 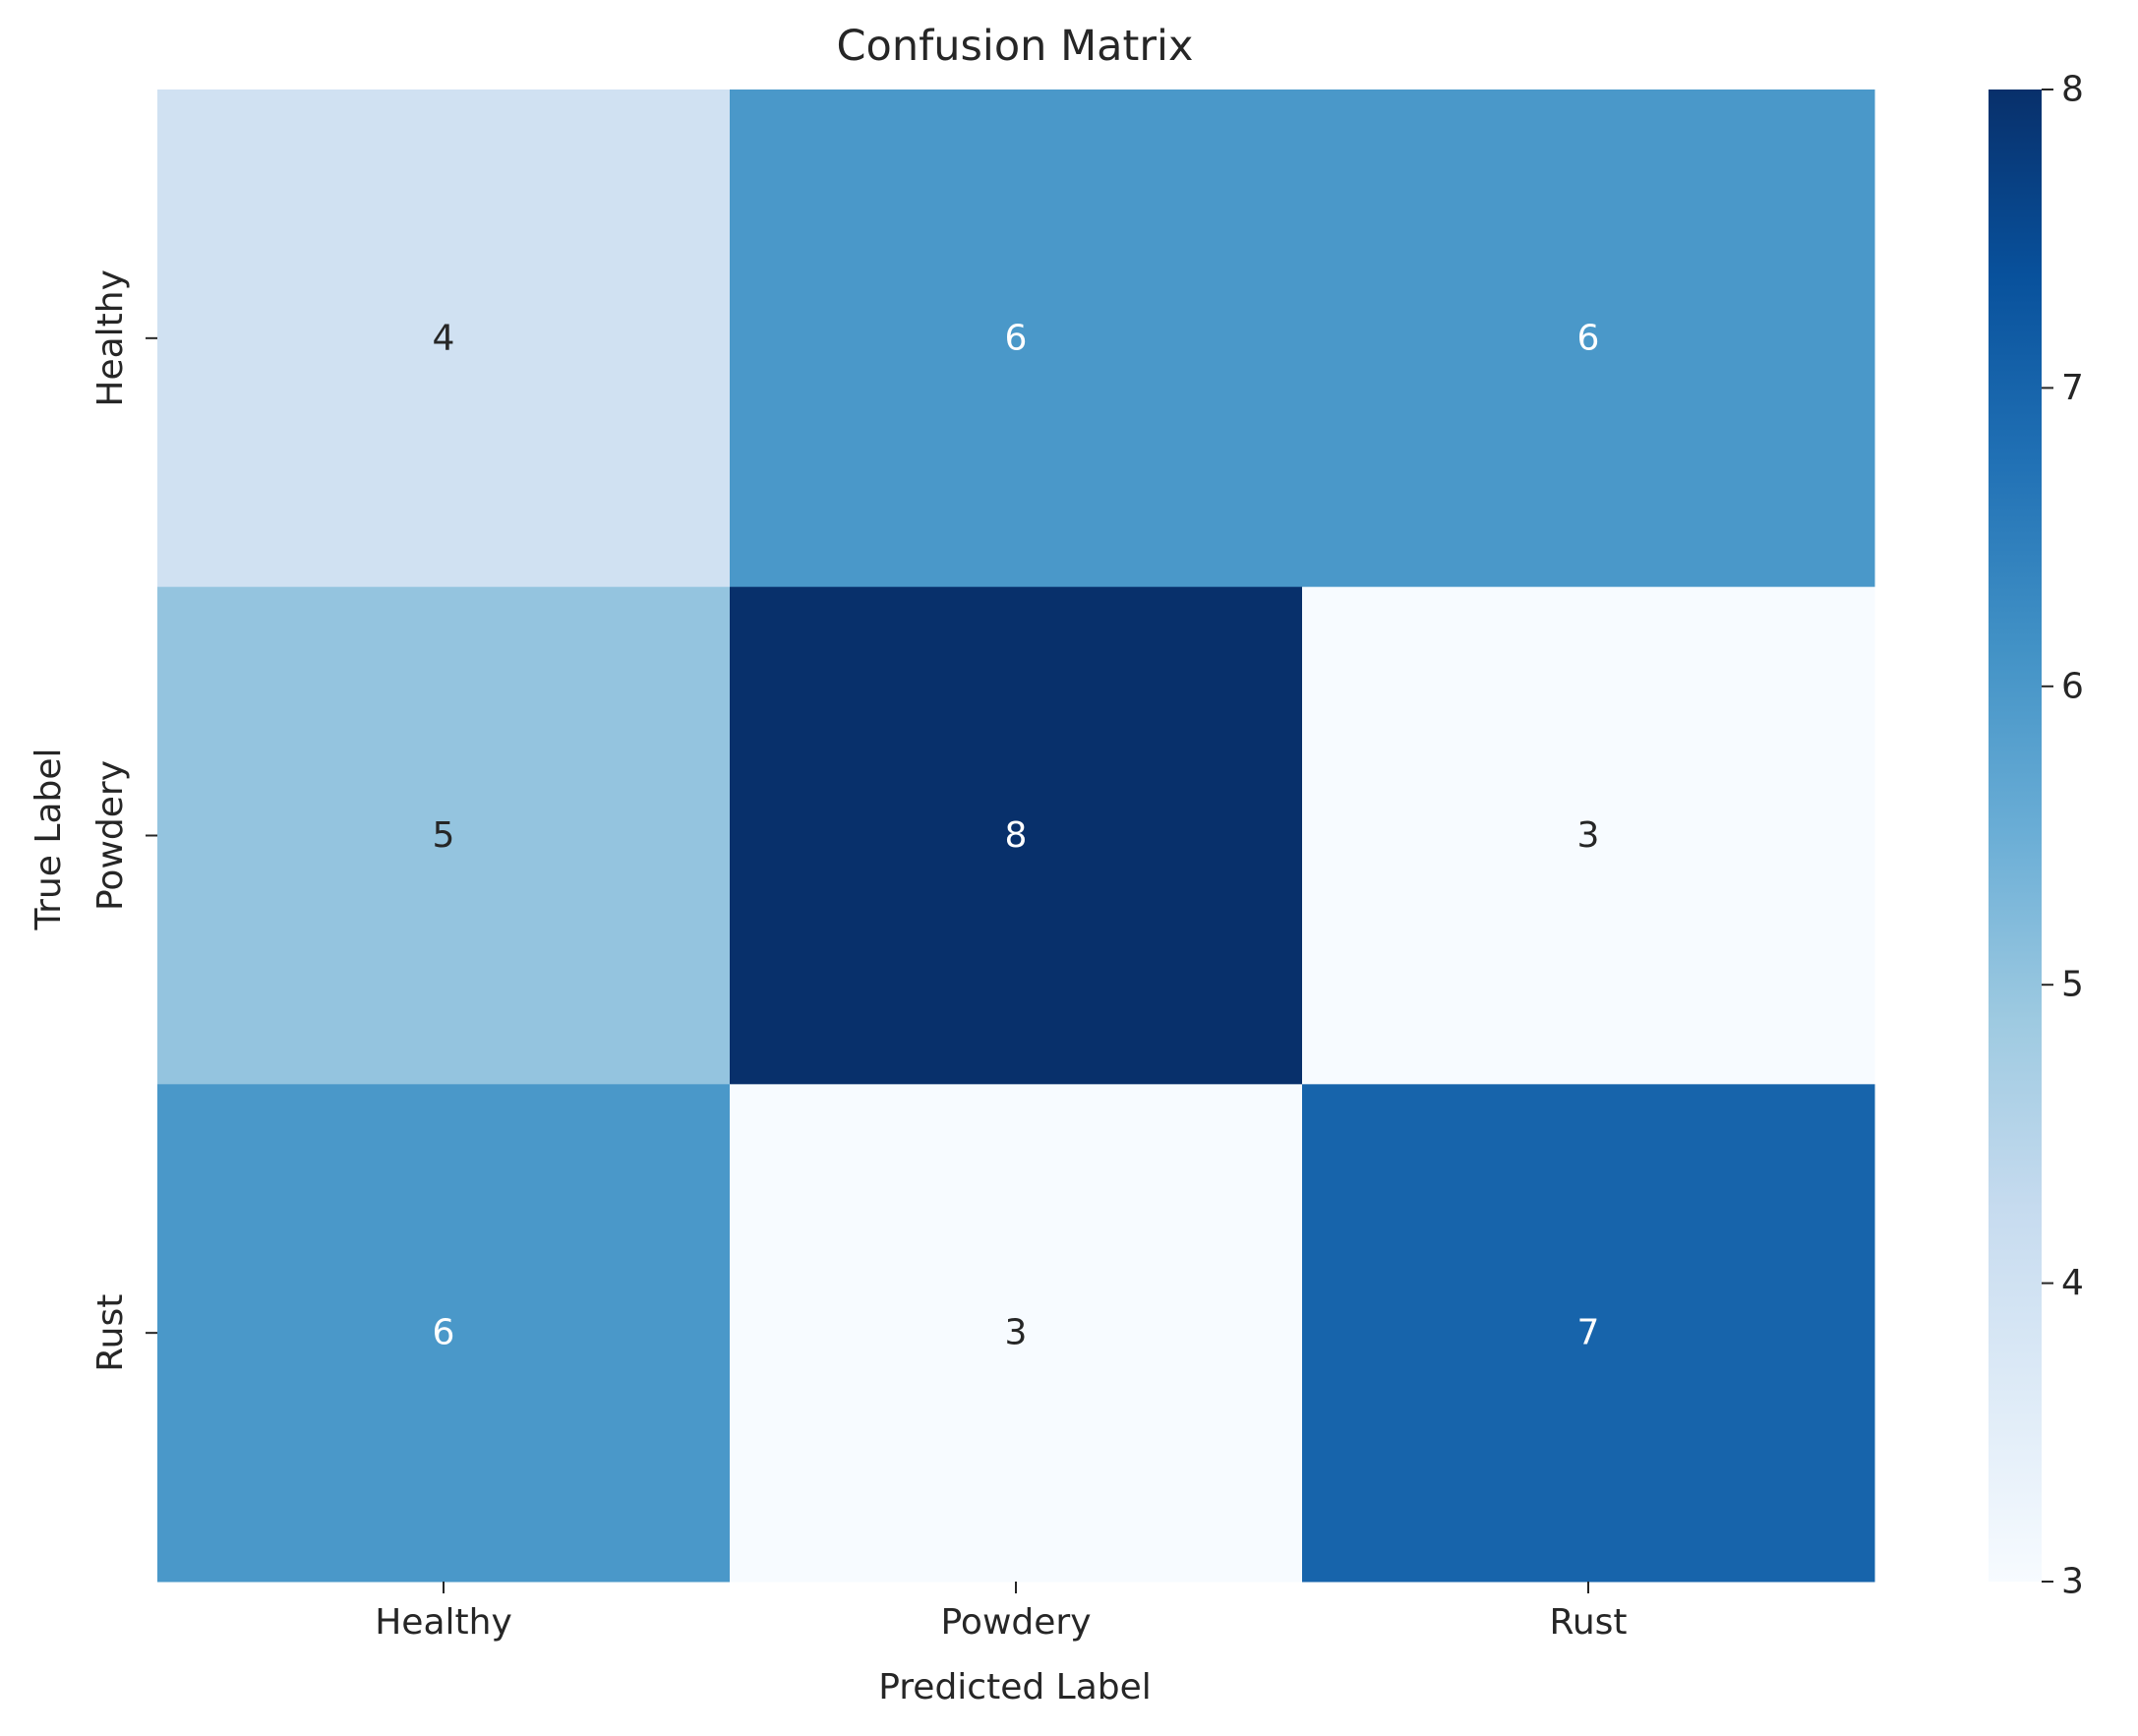 I want to click on x-tick-label: Healthy, so click(x=443, y=1622).